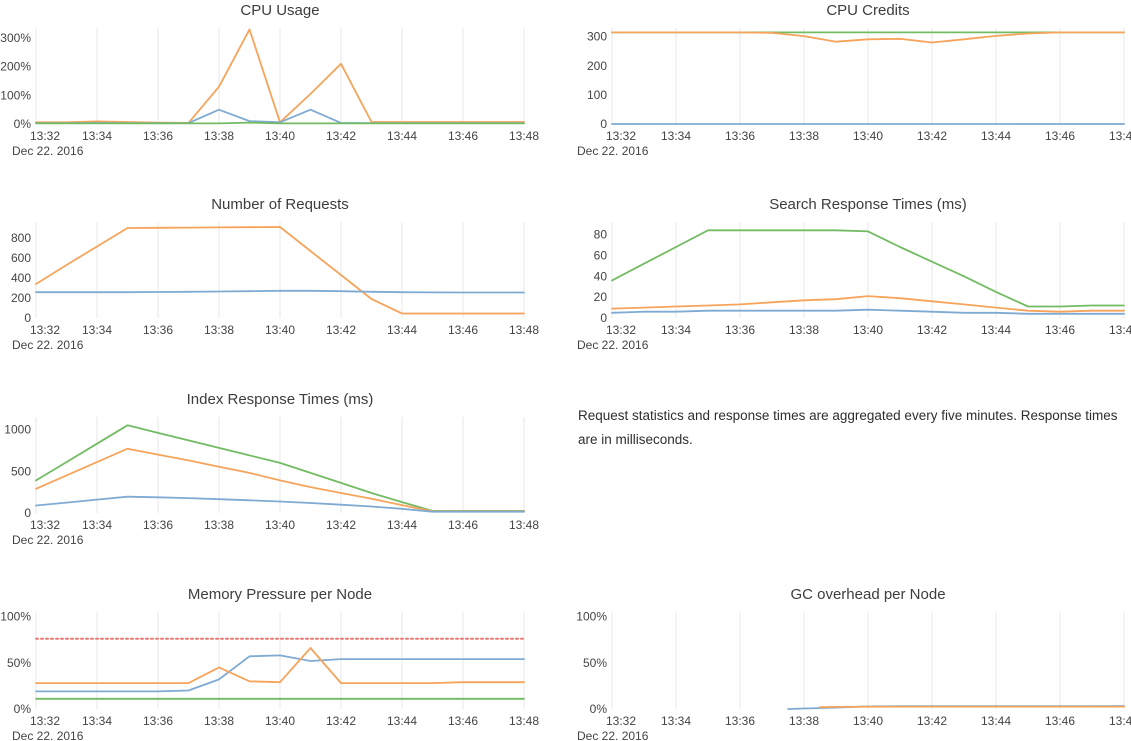 This screenshot has height=741, width=1131. What do you see at coordinates (21, 471) in the screenshot?
I see `y-tick-label: 500` at bounding box center [21, 471].